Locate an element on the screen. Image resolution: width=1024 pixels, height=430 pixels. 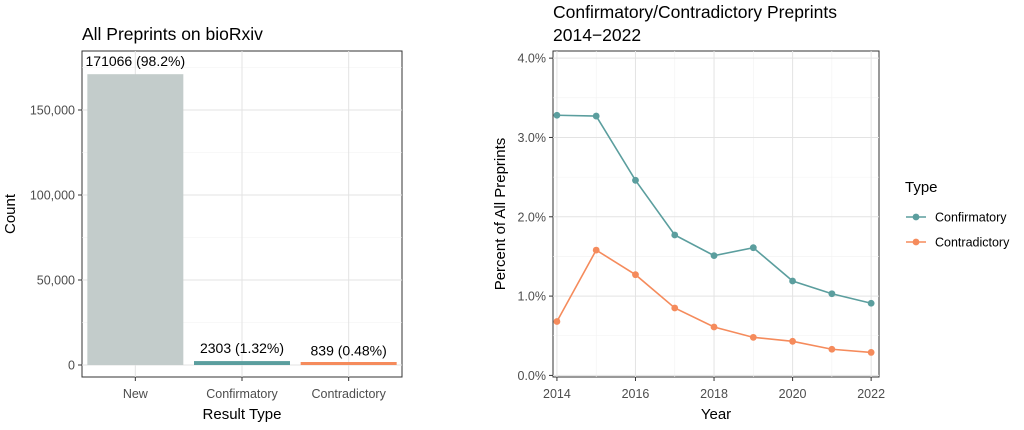
line-x-tick-label: 2022 is located at coordinates (871, 394).